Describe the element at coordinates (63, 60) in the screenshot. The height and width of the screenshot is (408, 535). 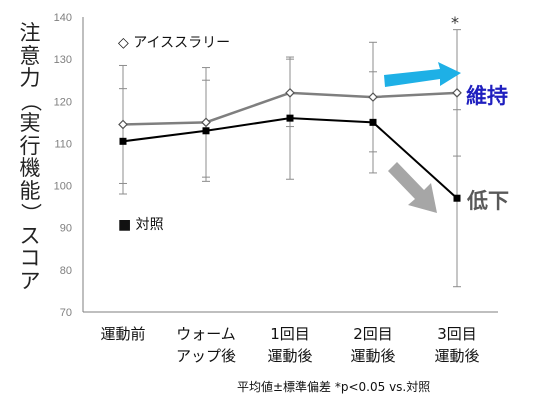
I see `y-tick-label: 130` at that location.